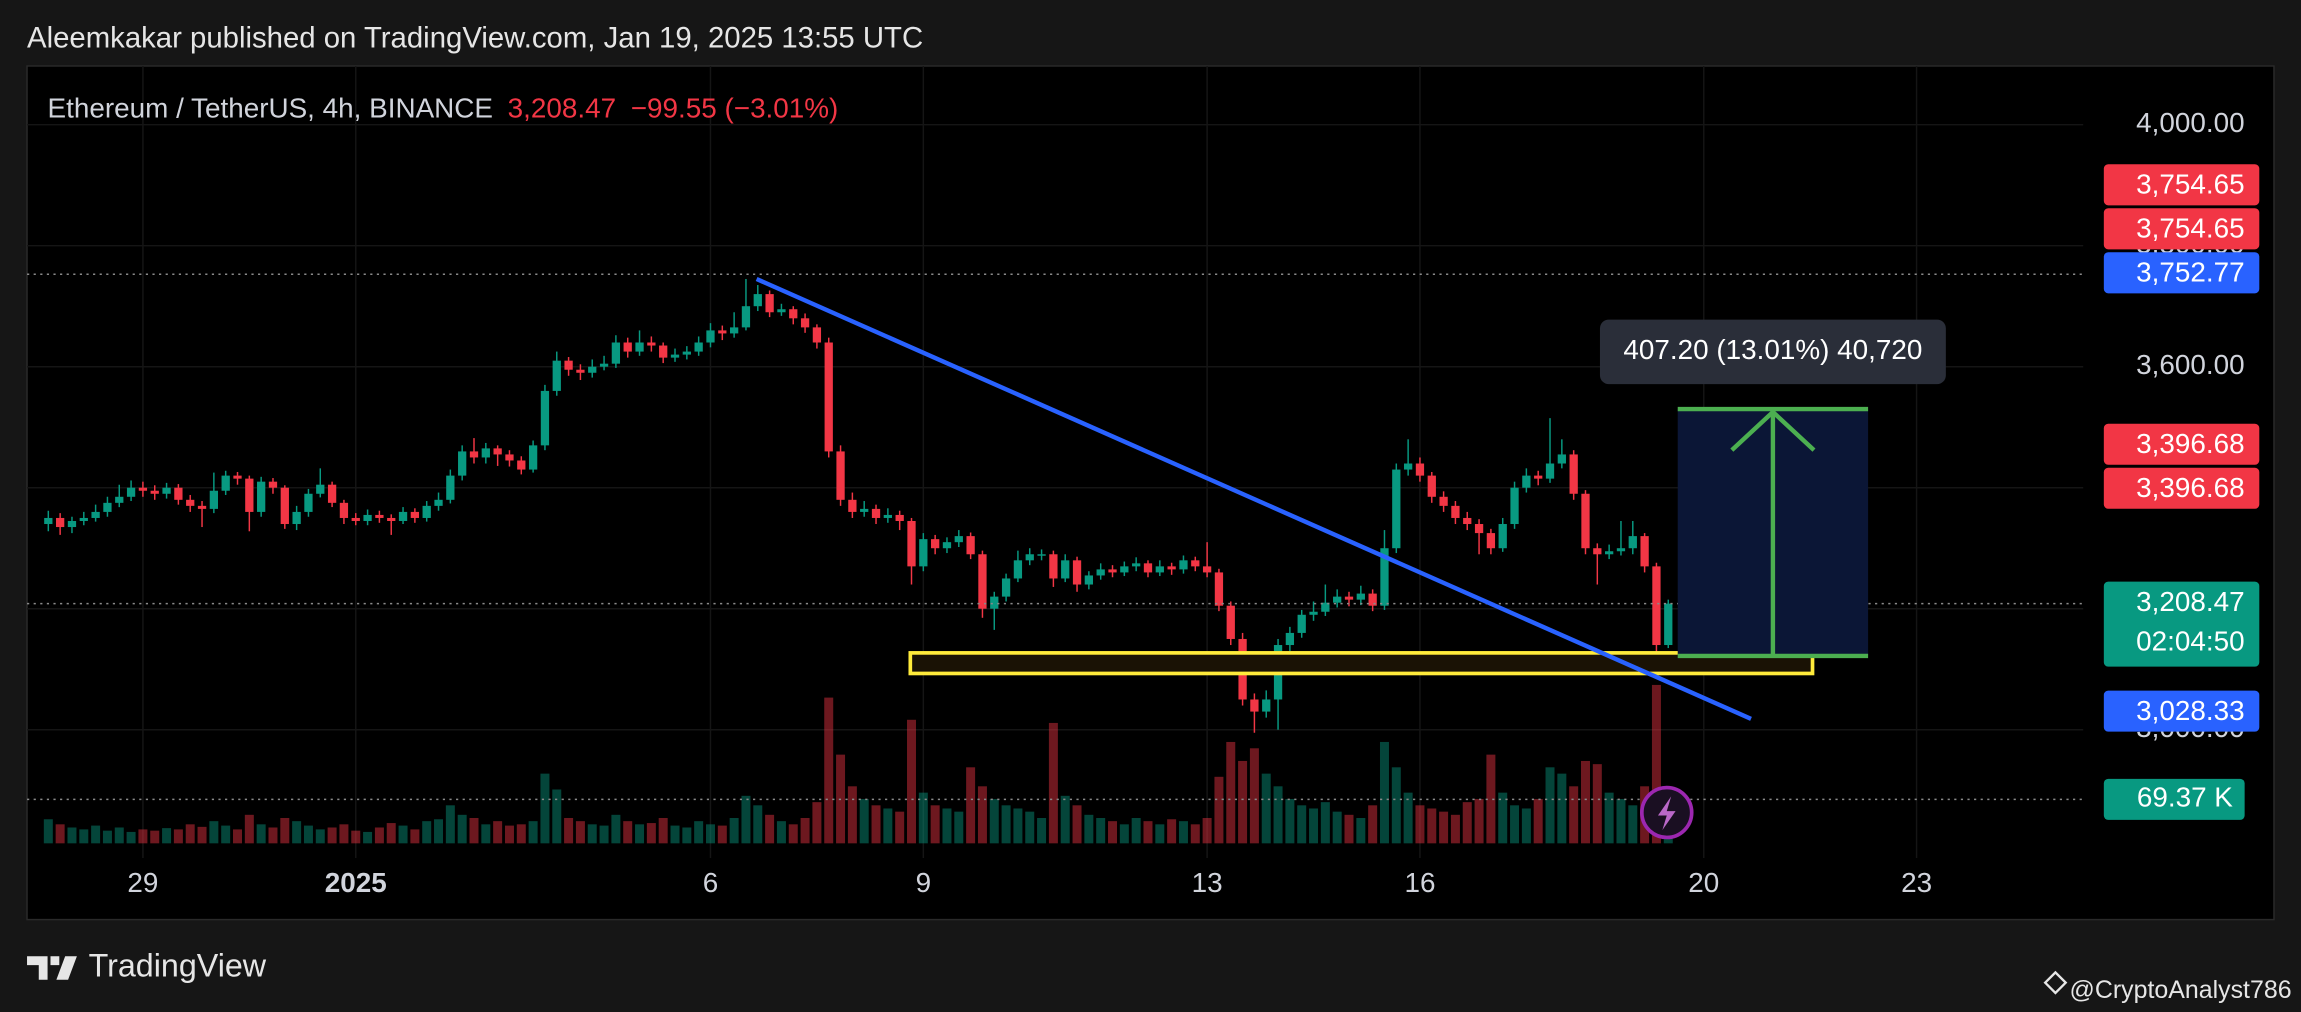 This screenshot has height=1012, width=2301. What do you see at coordinates (1773, 430) in the screenshot?
I see `target-arrowhead` at bounding box center [1773, 430].